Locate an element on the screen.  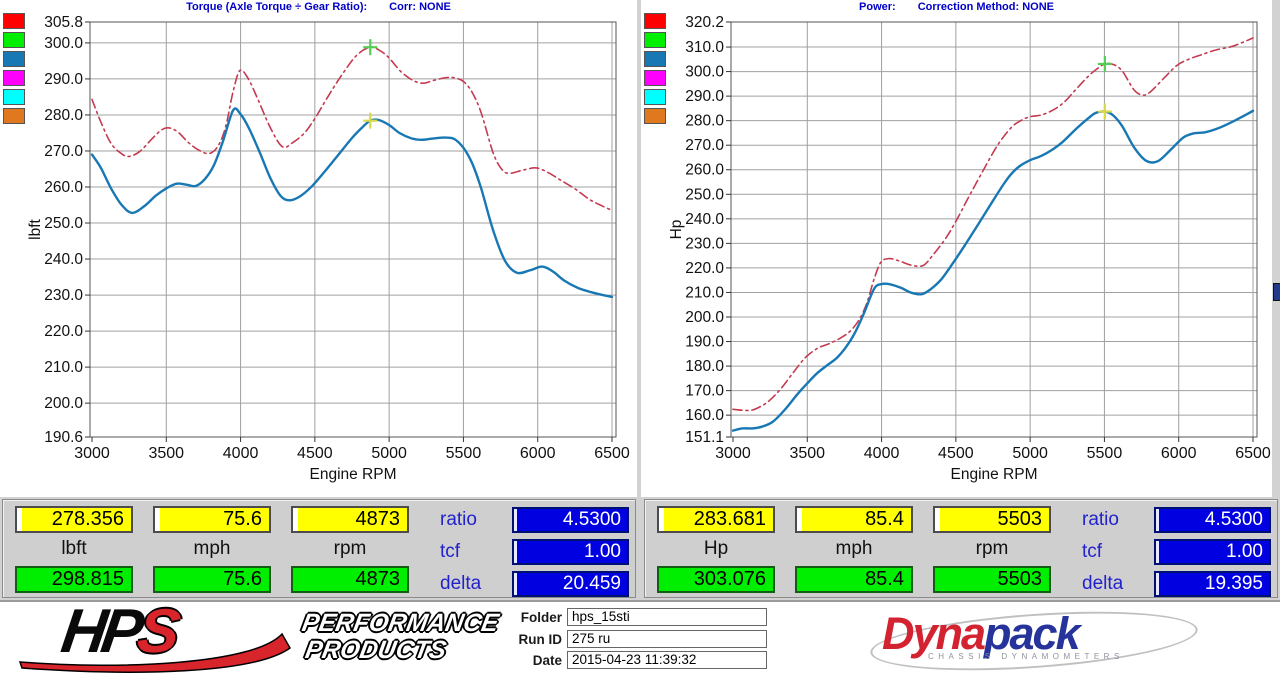
dynapack-wordmark: Dynapack is located at coordinates (981, 634).